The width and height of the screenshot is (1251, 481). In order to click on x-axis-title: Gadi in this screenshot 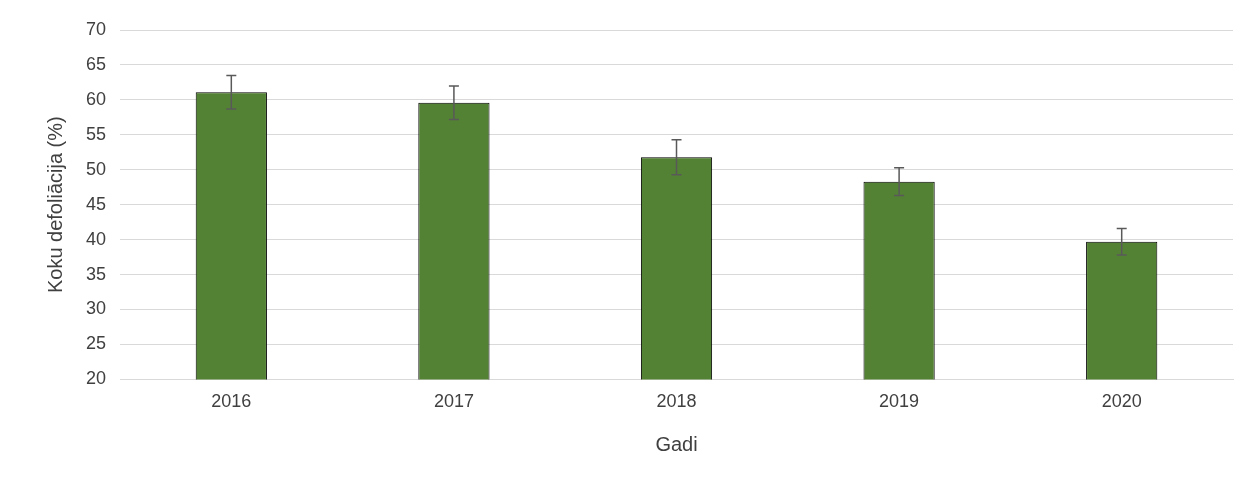, I will do `click(676, 443)`.